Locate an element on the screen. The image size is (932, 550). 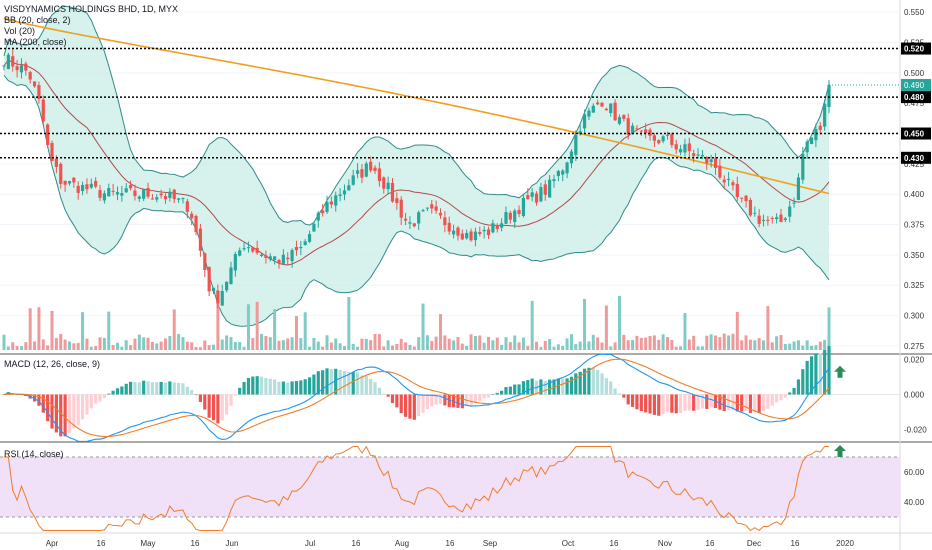
chart-title: VISDYNAMICS HOLDINGS BHD, 1D, MYX is located at coordinates (91, 9).